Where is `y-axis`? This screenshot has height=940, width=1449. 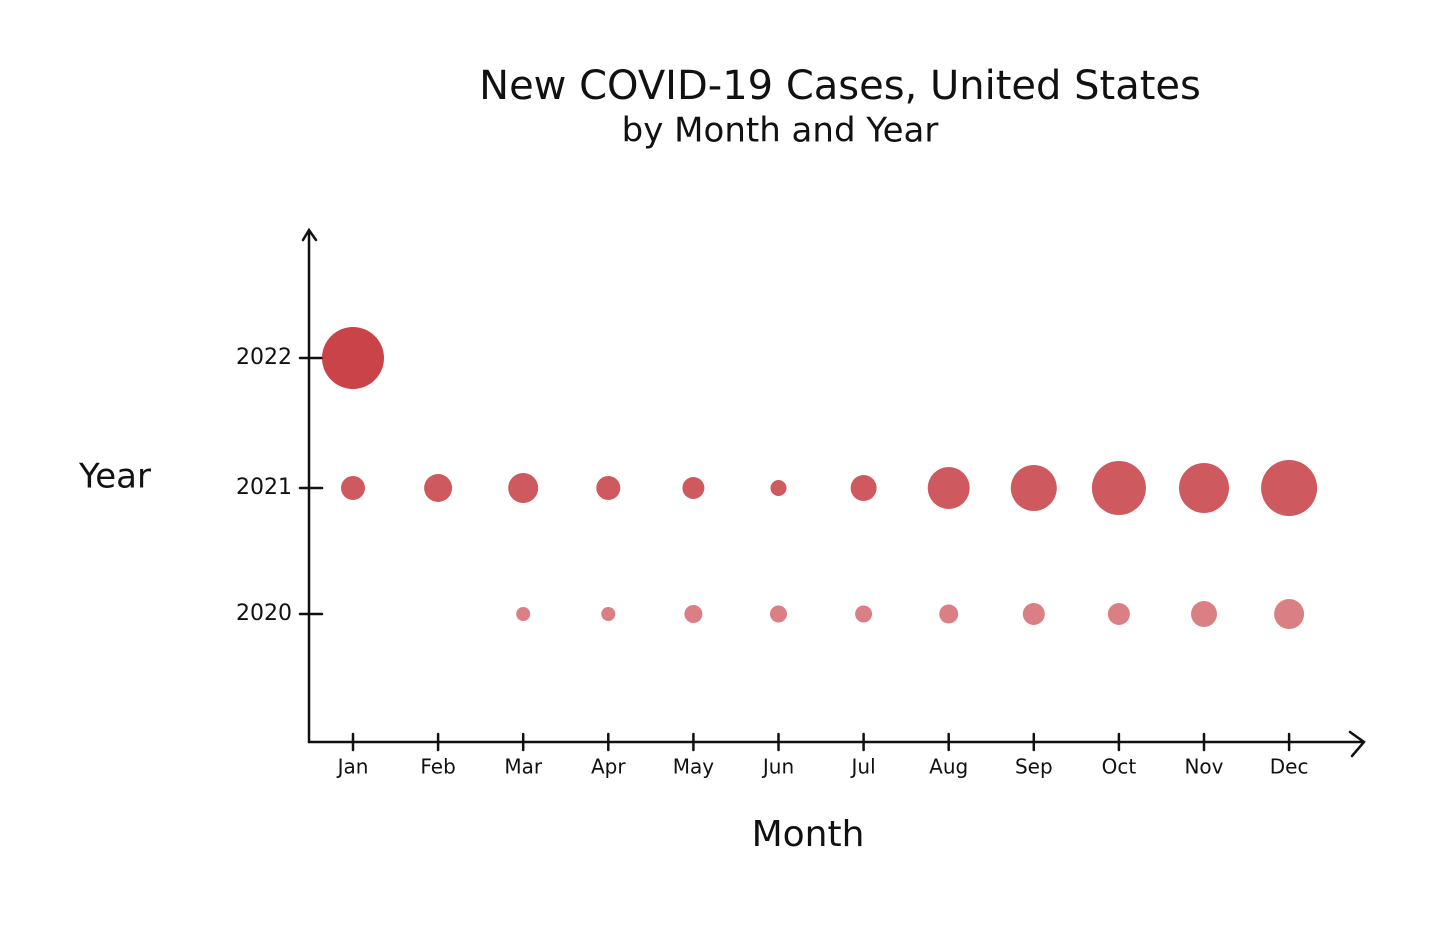
y-axis is located at coordinates (309, 485).